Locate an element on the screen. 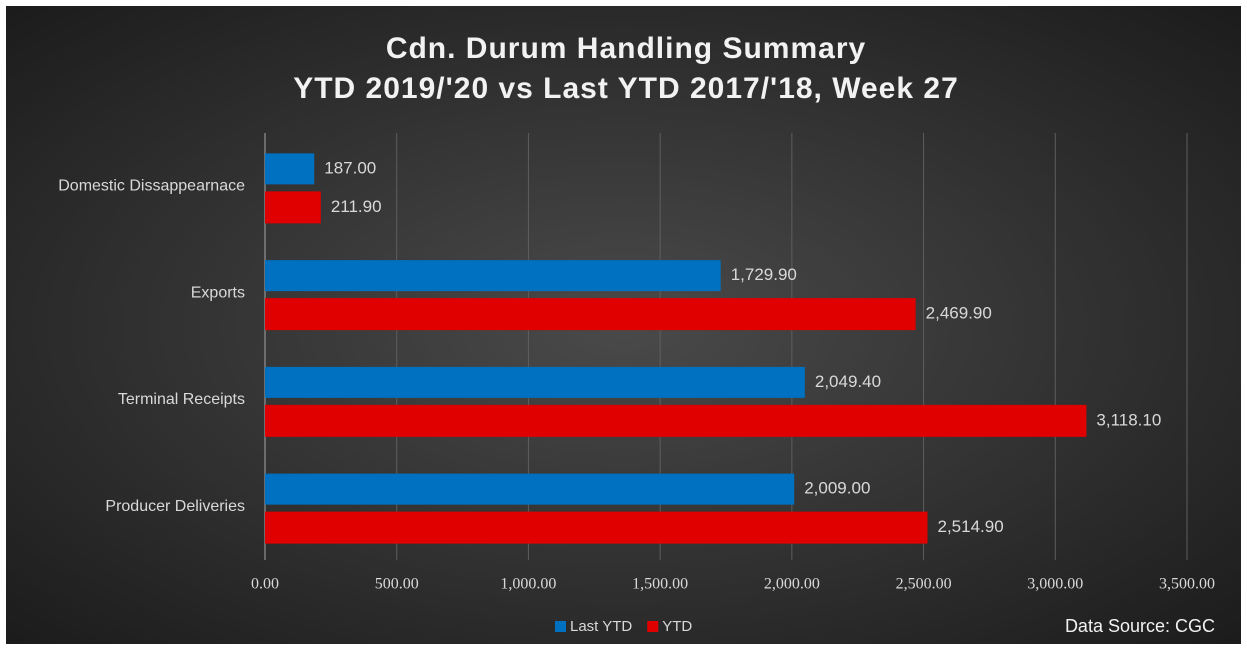  value-label: 2,049.40 is located at coordinates (848, 381).